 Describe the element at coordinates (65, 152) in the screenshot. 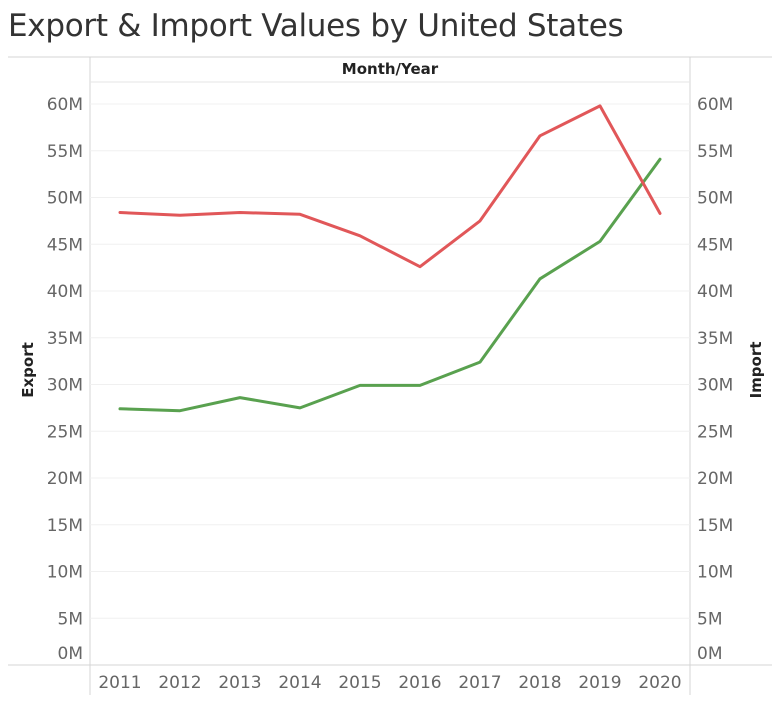

I see `y-tick-label-left: 55M` at that location.